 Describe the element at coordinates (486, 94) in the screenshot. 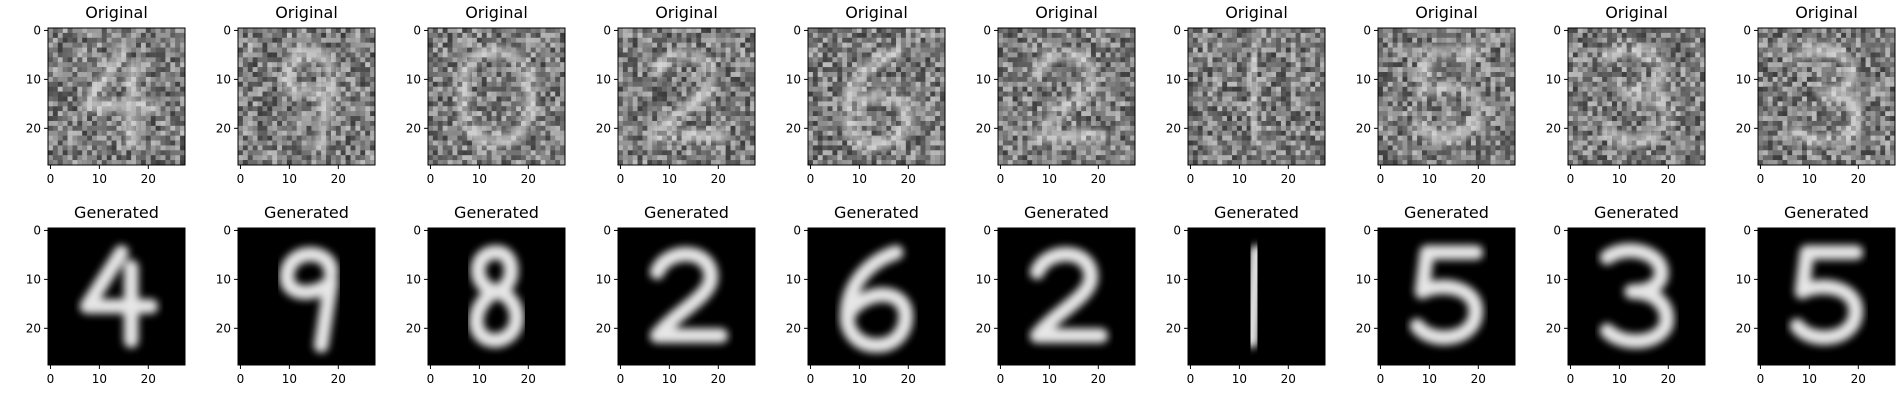

I see `original-panel-3: Original 0 10 20 0 10 20` at that location.